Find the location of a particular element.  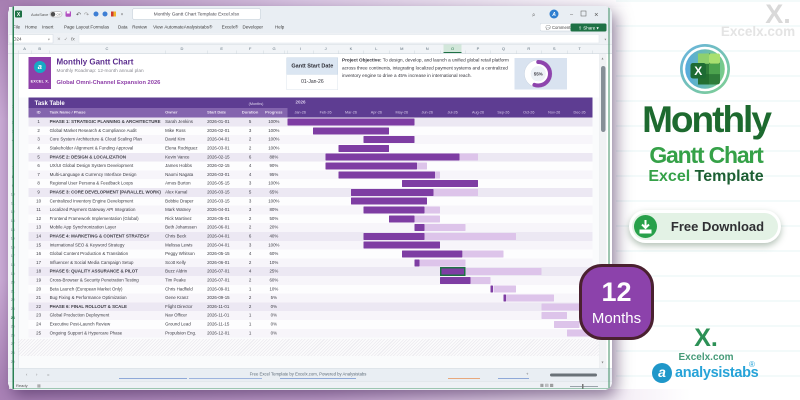

svg-text:Monthly Gantt Chart Template E: Monthly Gantt Chart Template Excel.xlsx is located at coordinates (197, 15).